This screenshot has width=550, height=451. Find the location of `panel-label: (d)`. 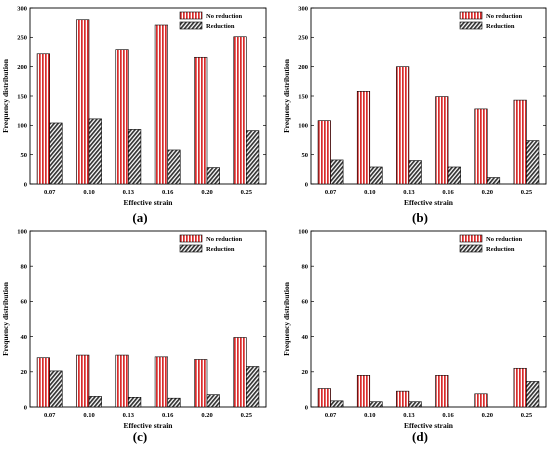

panel-label: (d) is located at coordinates (420, 436).